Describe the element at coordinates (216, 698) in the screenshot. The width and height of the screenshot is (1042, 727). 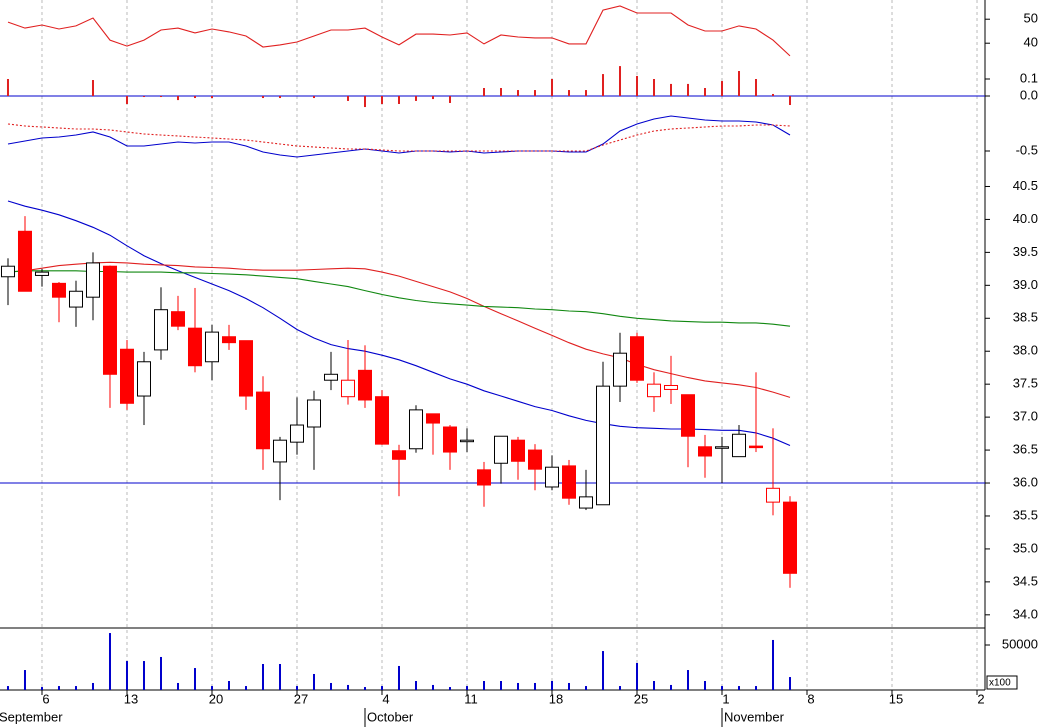
I see `x-tick-label: 20` at that location.